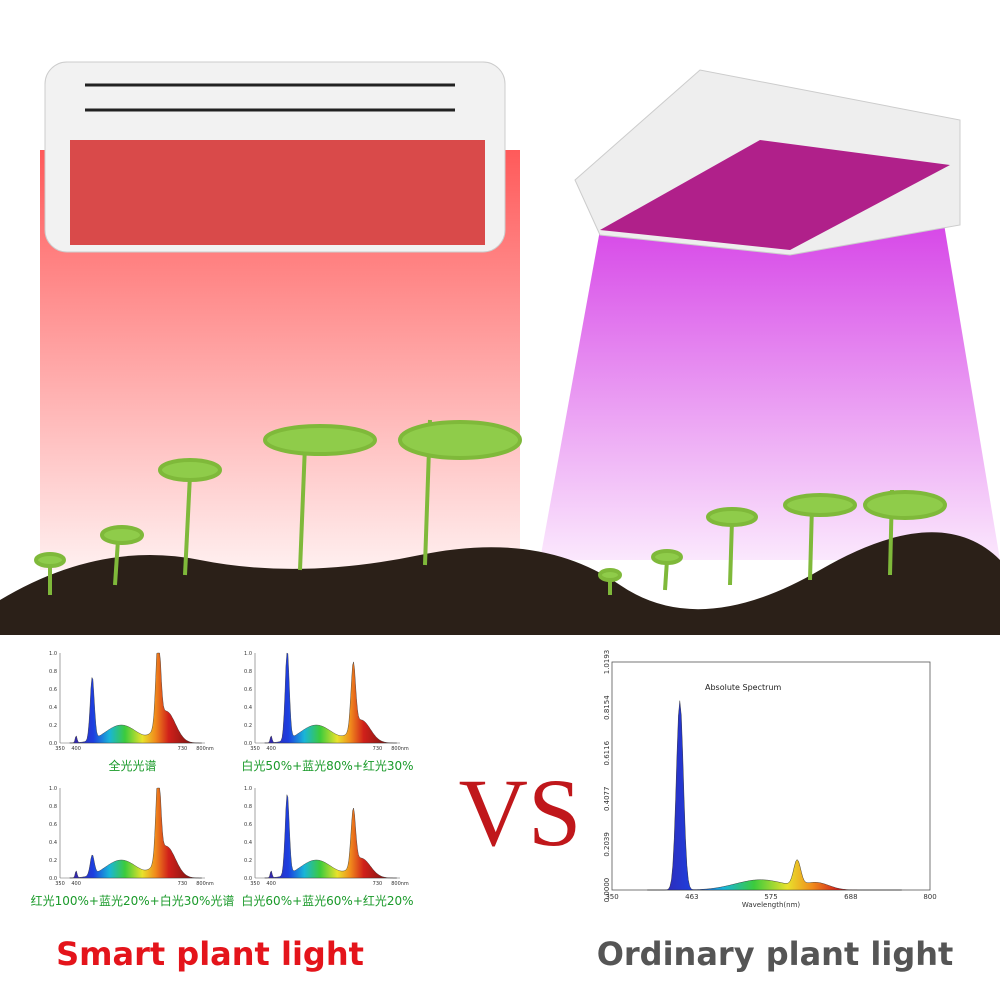 Image resolution: width=1000 pixels, height=1000 pixels. Describe the element at coordinates (691, 897) in the screenshot. I see `x-tick-label: 463` at that location.